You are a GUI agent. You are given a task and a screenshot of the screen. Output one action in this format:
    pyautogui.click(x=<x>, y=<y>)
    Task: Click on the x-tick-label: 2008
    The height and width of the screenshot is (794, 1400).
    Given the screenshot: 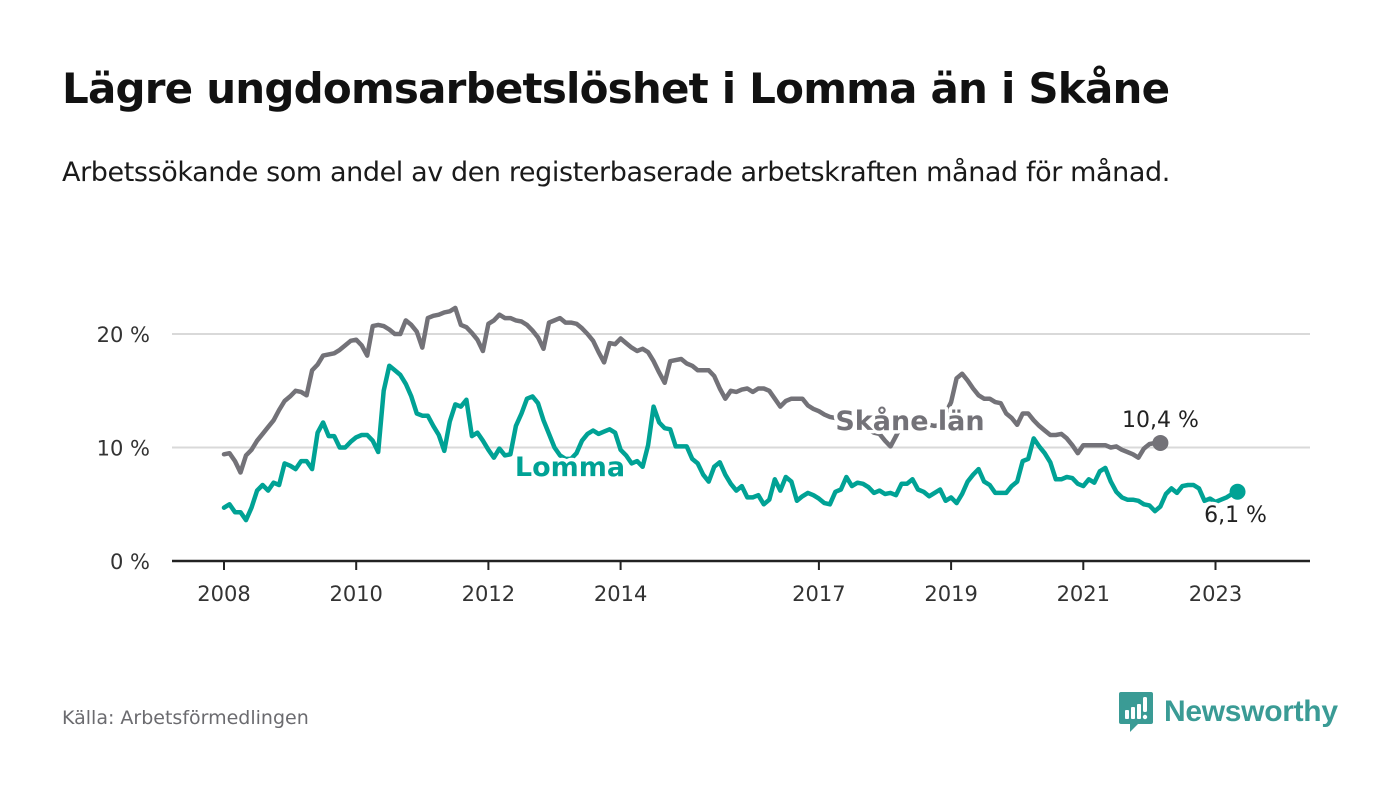 What is the action you would take?
    pyautogui.click(x=223, y=594)
    